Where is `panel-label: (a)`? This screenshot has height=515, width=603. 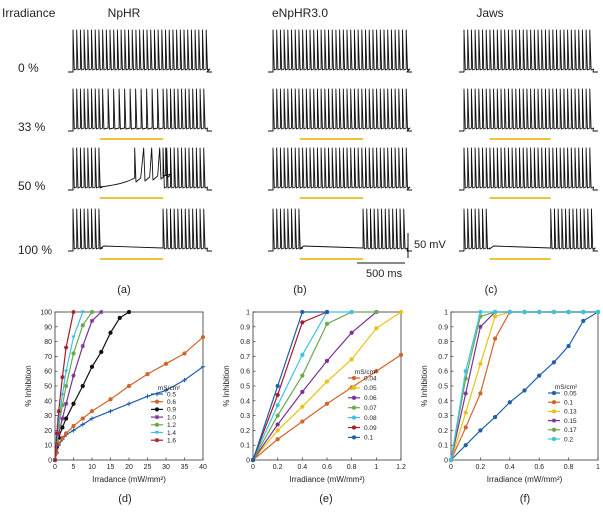
panel-label: (a) is located at coordinates (123, 290).